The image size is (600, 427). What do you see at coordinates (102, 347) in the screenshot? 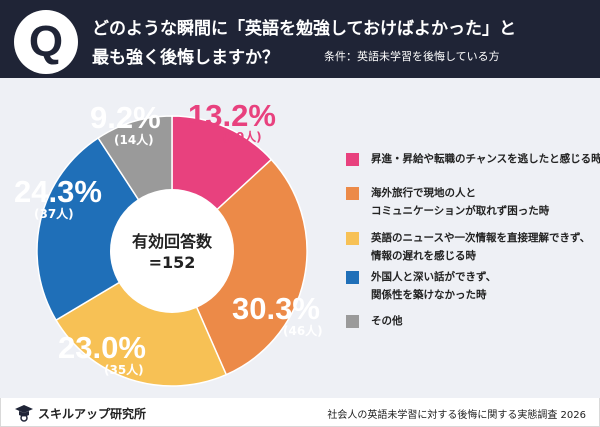
I see `slice-2-percent: 23.0%` at bounding box center [102, 347].